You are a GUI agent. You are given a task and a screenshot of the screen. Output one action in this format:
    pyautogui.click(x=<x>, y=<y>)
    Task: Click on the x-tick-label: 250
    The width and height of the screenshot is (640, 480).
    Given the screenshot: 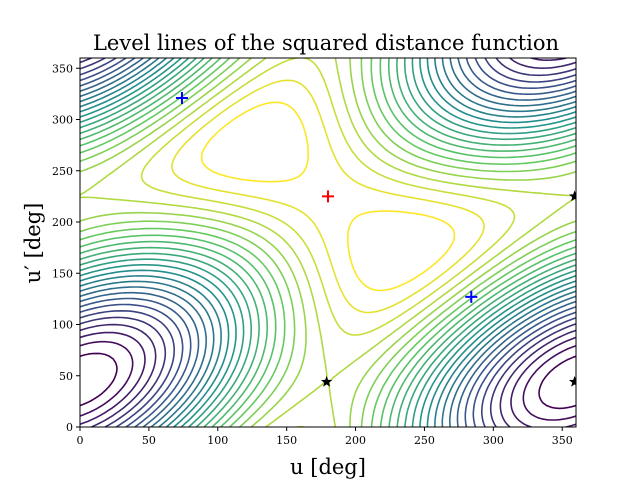 What is the action you would take?
    pyautogui.click(x=424, y=440)
    